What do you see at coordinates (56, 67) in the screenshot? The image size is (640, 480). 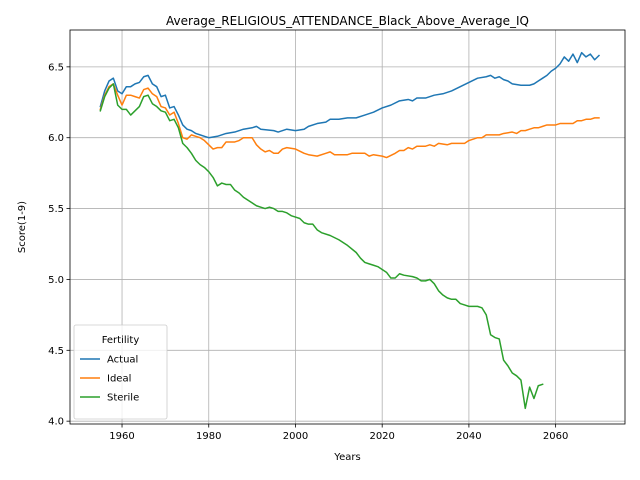 I see `y-tick-label: 6.5` at bounding box center [56, 67].